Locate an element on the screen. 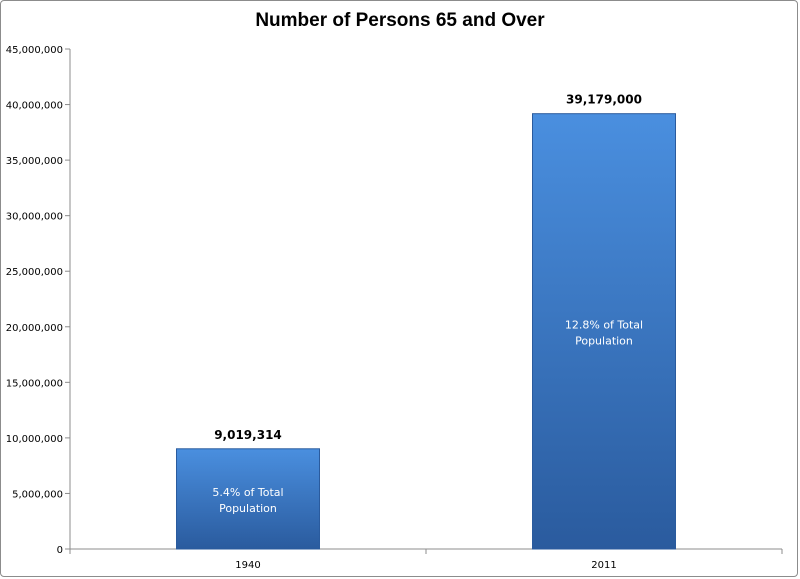  y-tick-label: 0 is located at coordinates (60, 550).